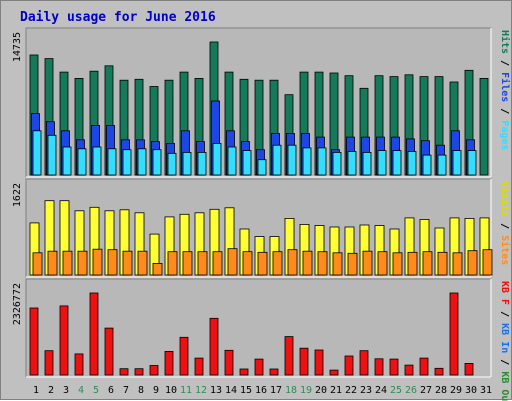 The width and height of the screenshot is (512, 401). I want to click on x-tick-label-day-28: 28, so click(441, 390).